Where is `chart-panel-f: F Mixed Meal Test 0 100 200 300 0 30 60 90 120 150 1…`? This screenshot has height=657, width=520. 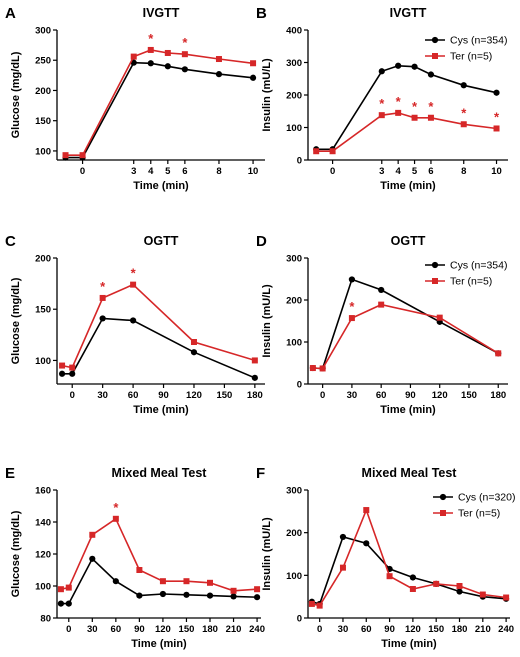
chart-panel-f: F Mixed Meal Test 0 100 200 300 0 30 60 90 120 150 1… is located at coordinates (385, 557).